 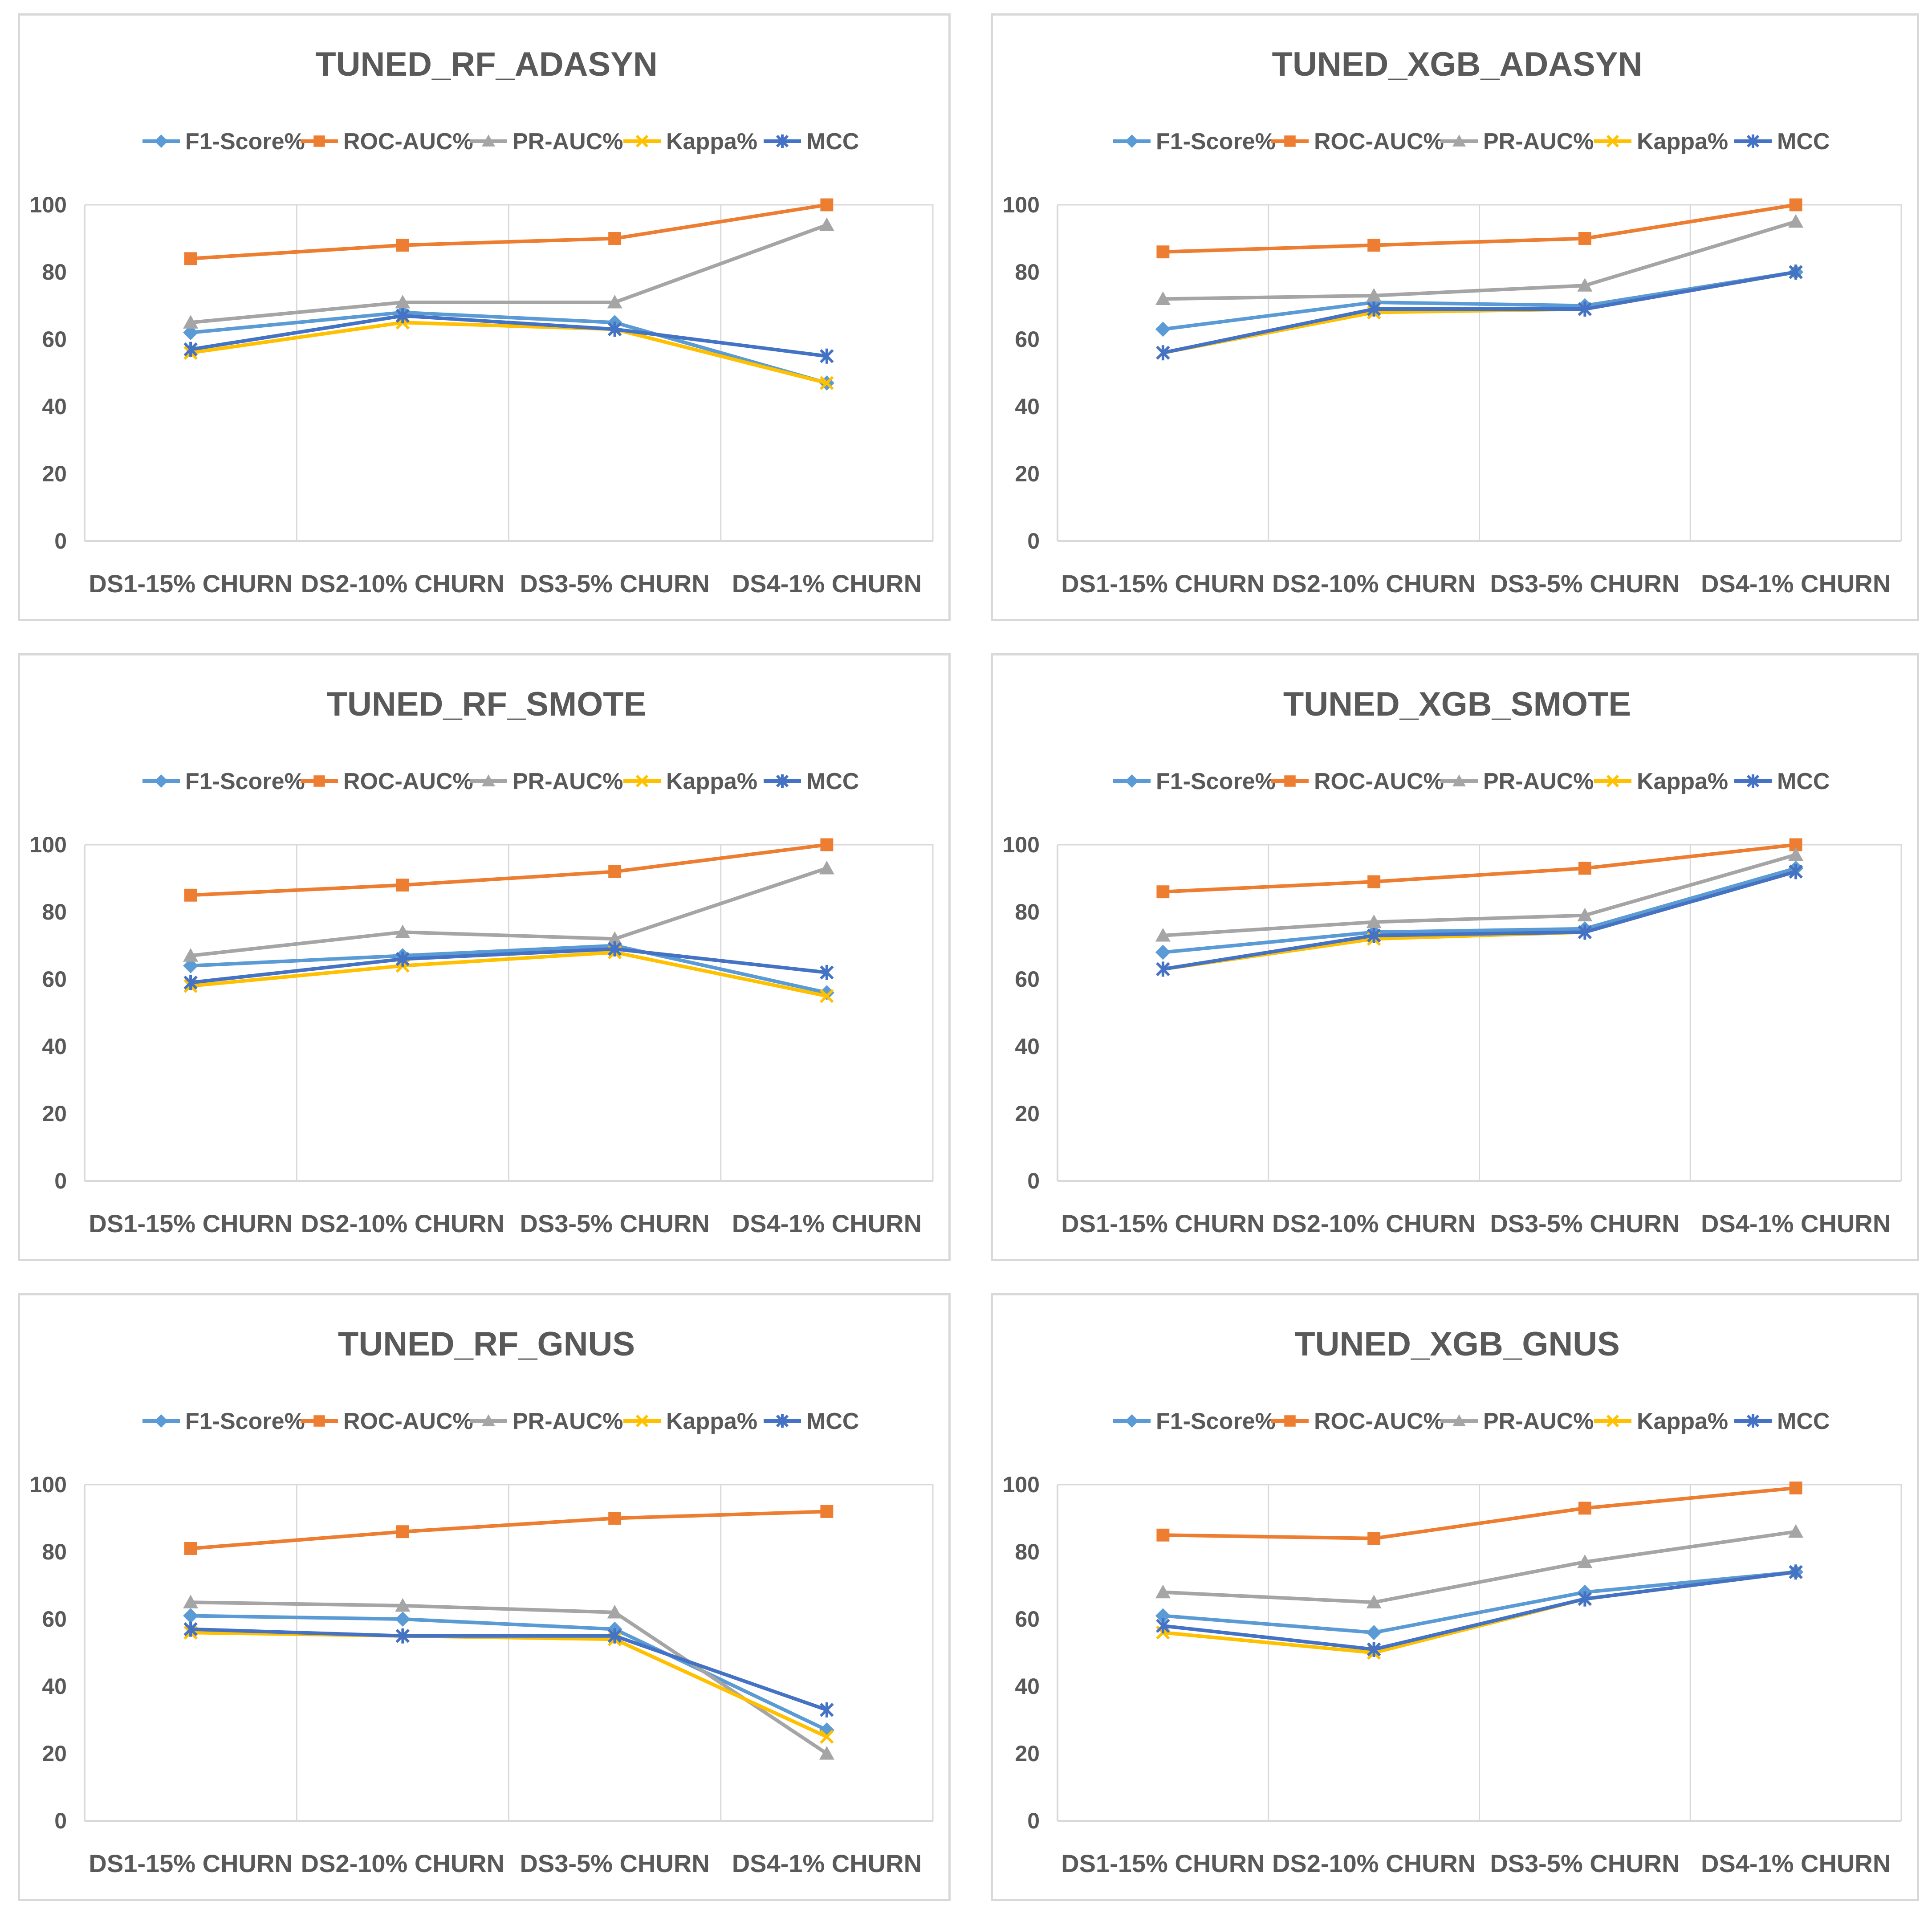 What do you see at coordinates (1457, 64) in the screenshot?
I see `chart-title: TUNED_XGB_ADASYN` at bounding box center [1457, 64].